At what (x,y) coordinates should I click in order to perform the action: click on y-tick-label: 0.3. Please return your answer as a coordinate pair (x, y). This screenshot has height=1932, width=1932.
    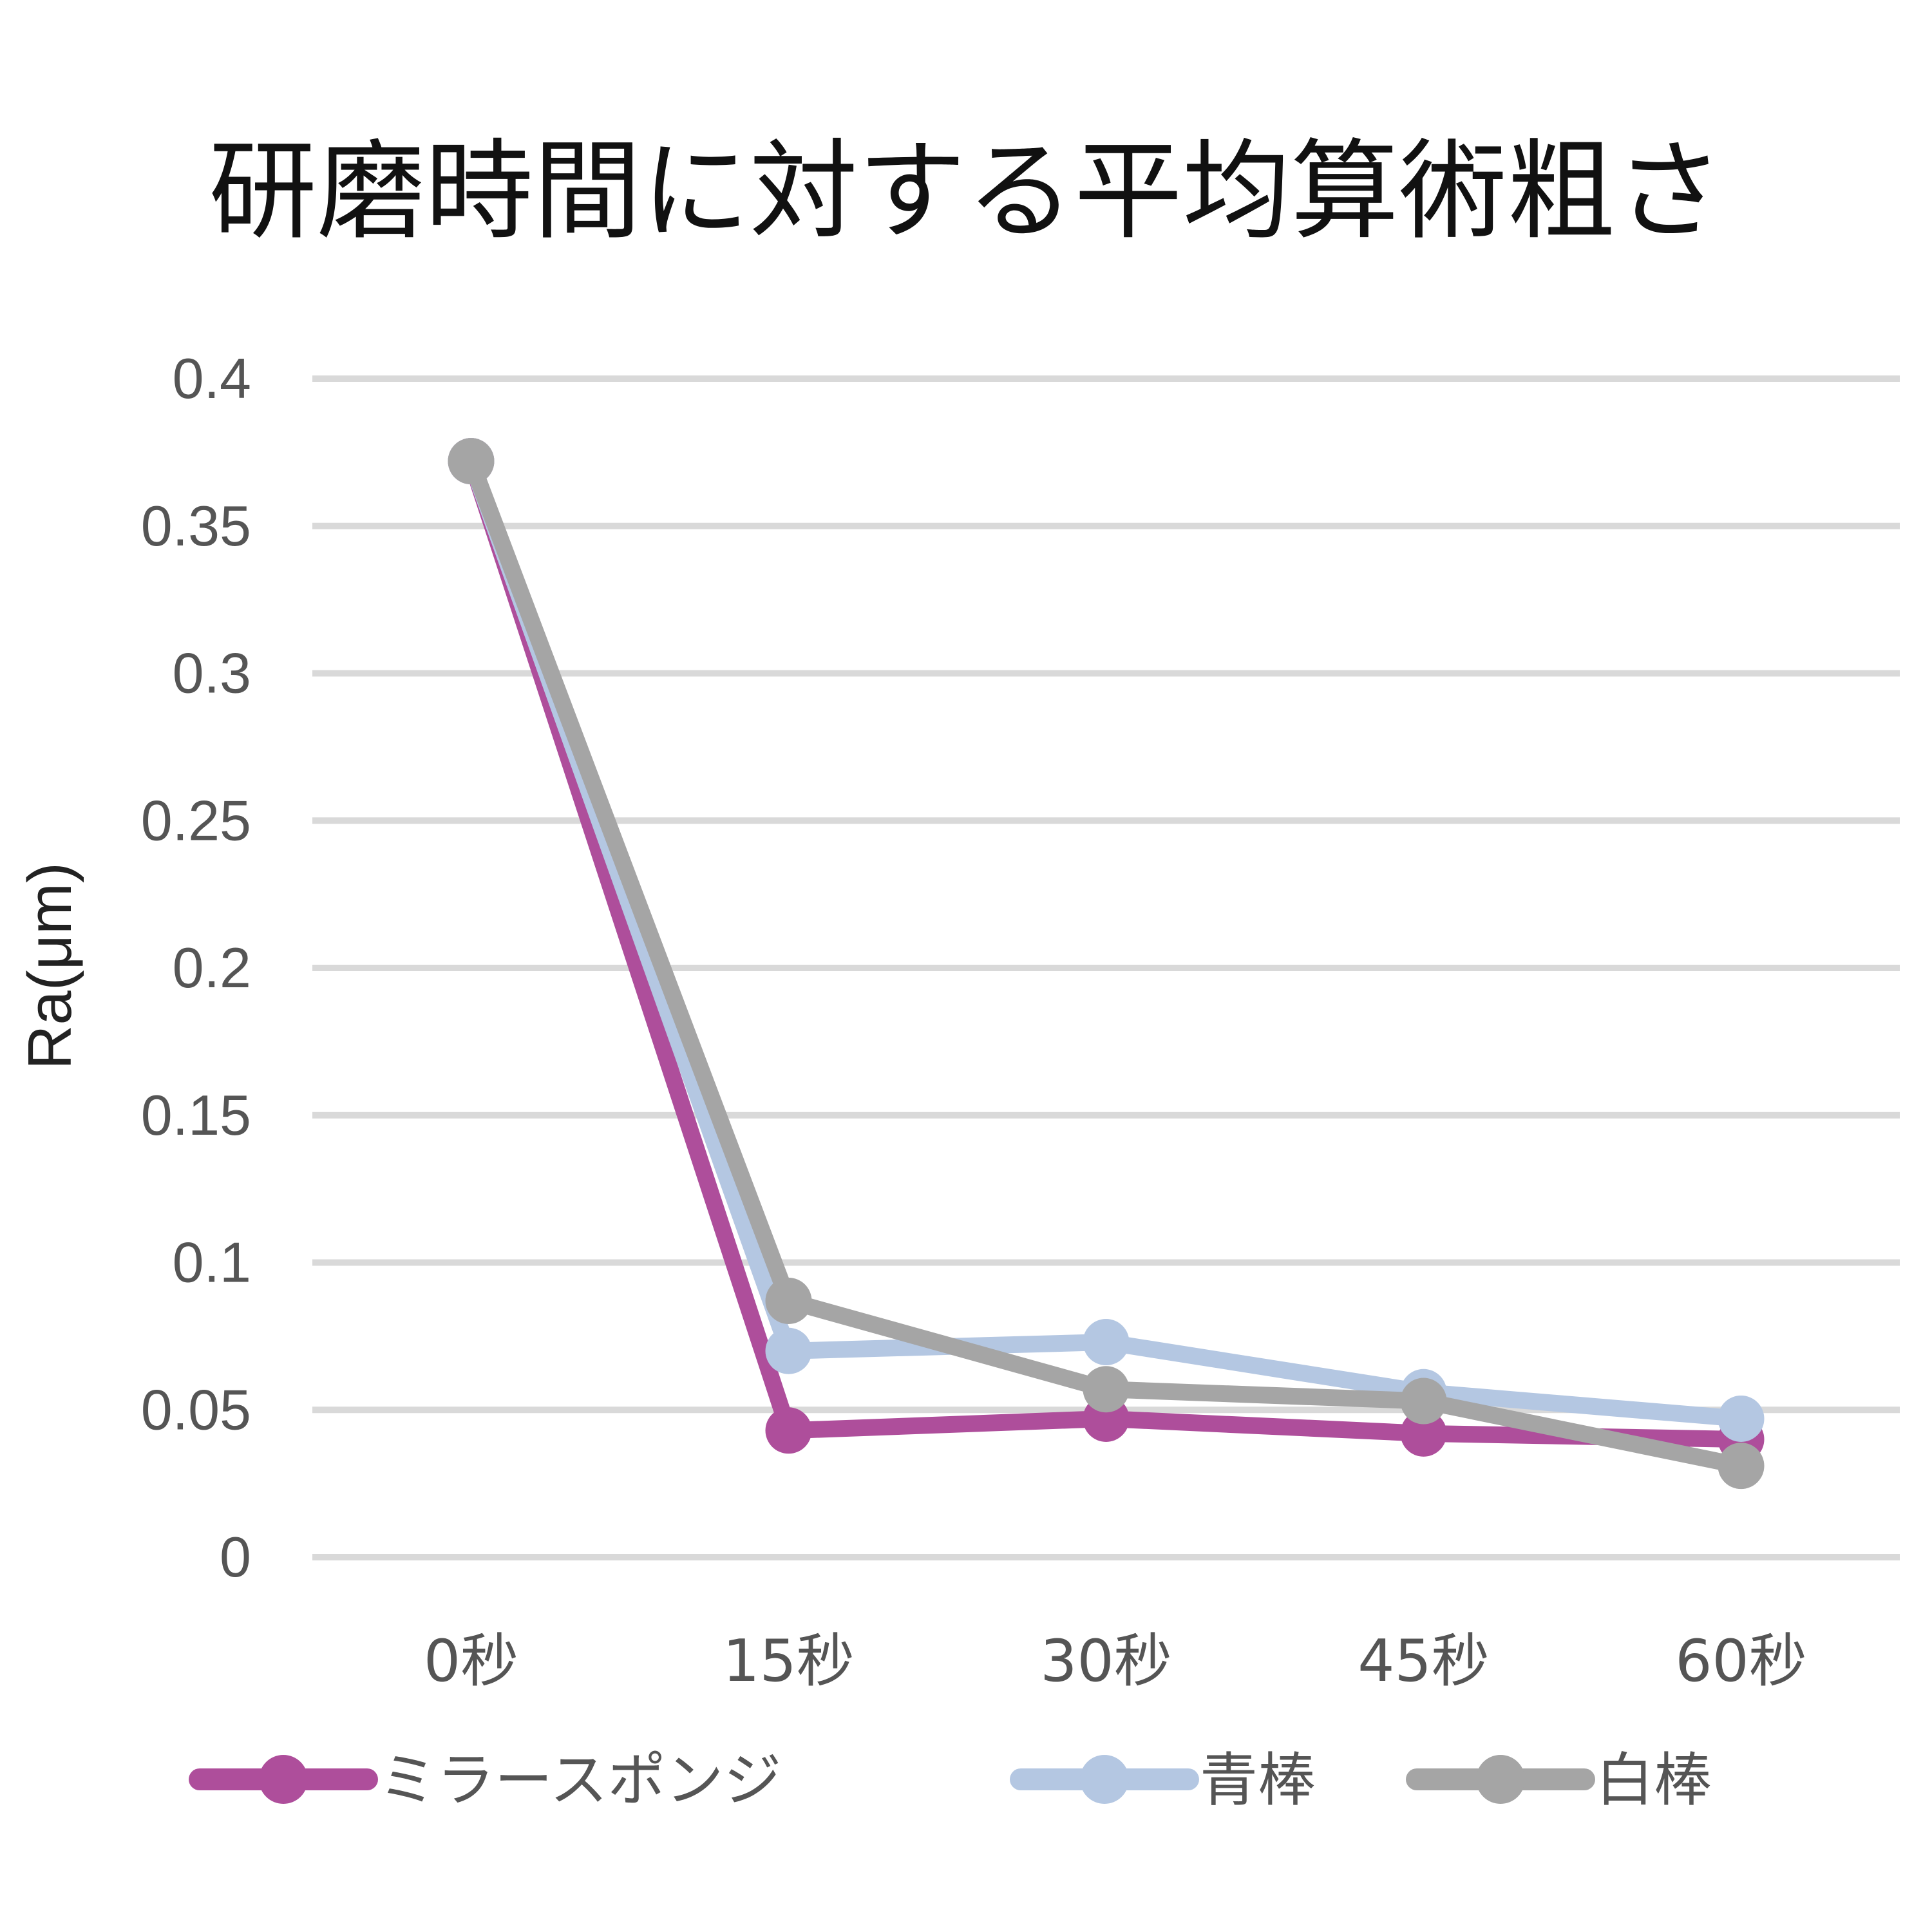
    Looking at the image, I should click on (212, 673).